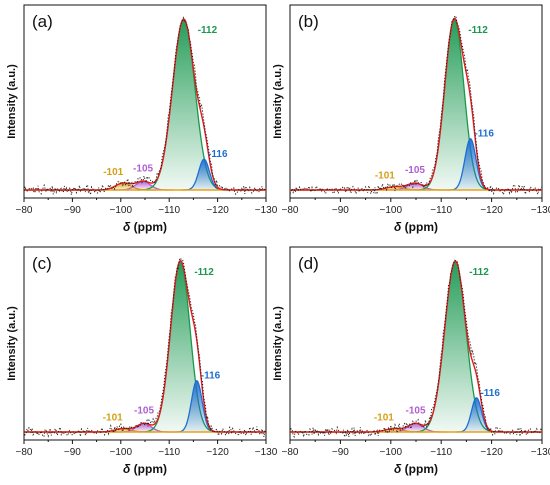 The height and width of the screenshot is (485, 550). I want to click on peak-curve--116, so click(197, 406).